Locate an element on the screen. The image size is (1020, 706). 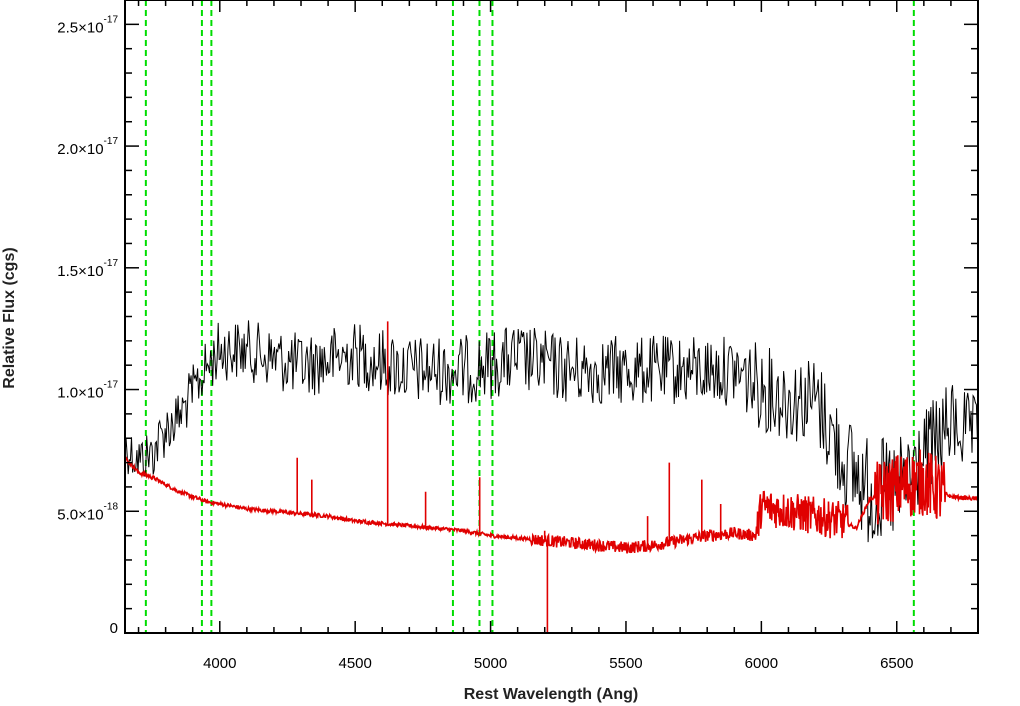
x-tick-label: 5500 is located at coordinates (625, 663).